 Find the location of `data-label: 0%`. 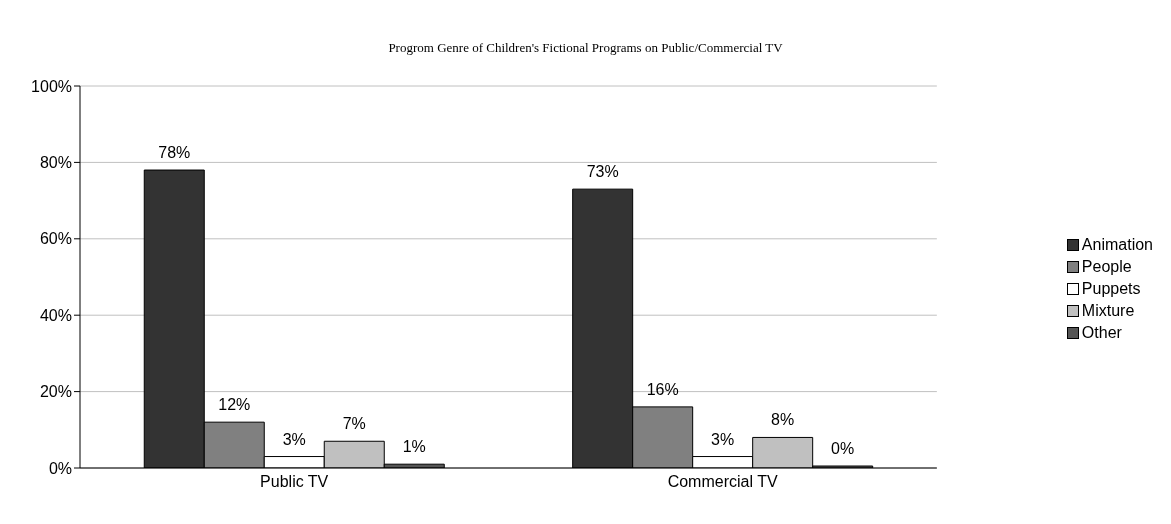

data-label: 0% is located at coordinates (843, 448).